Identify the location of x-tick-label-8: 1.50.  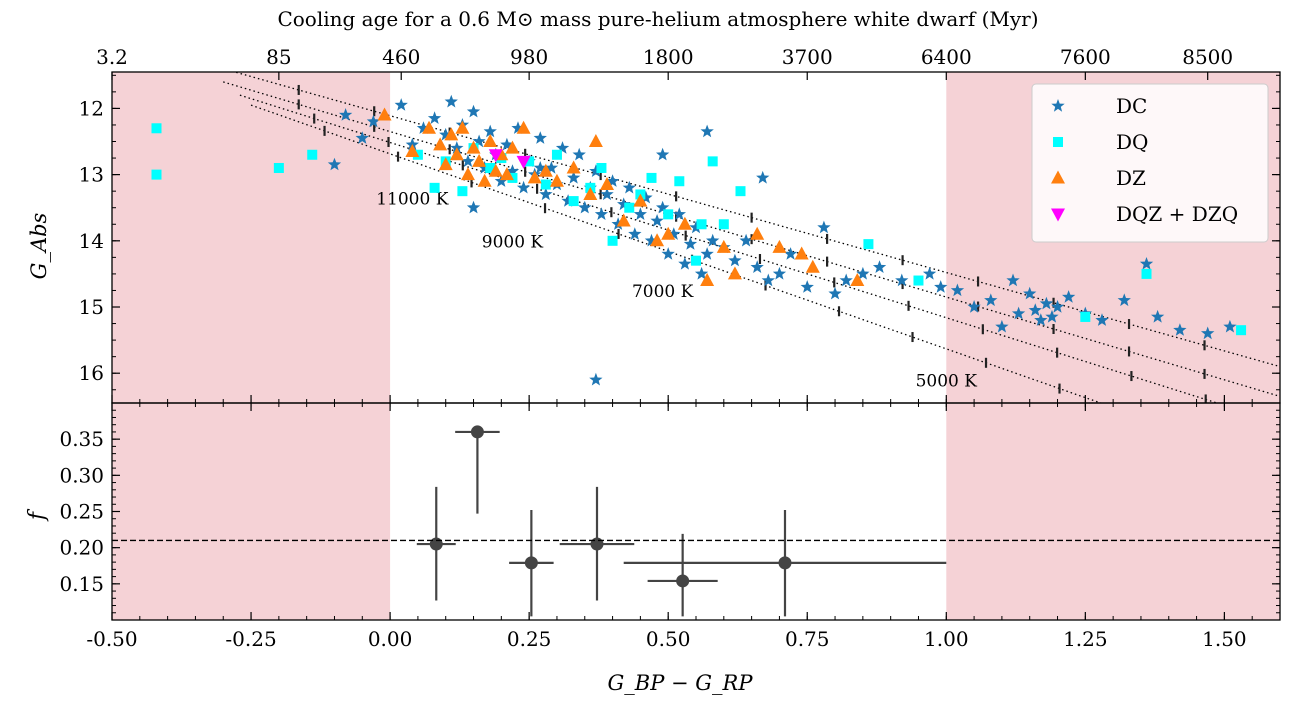
(1224, 639).